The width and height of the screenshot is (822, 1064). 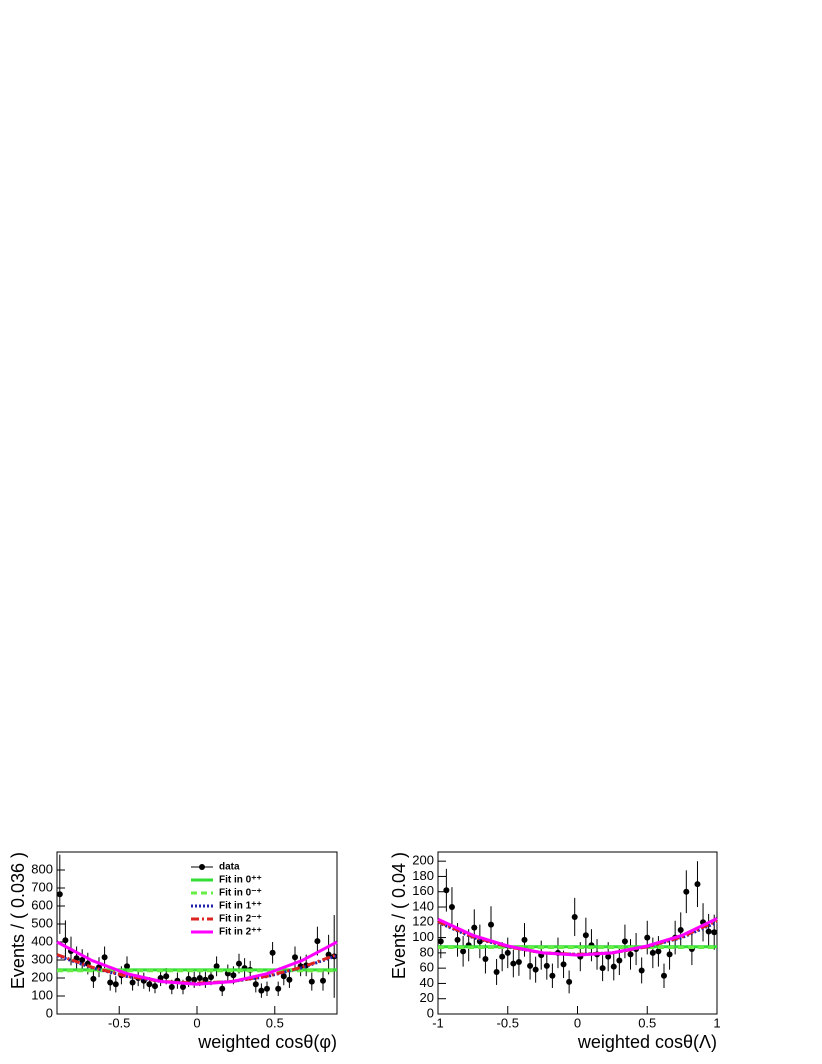 What do you see at coordinates (240, 906) in the screenshot?
I see `legend-label: Fit in 1⁺⁺` at bounding box center [240, 906].